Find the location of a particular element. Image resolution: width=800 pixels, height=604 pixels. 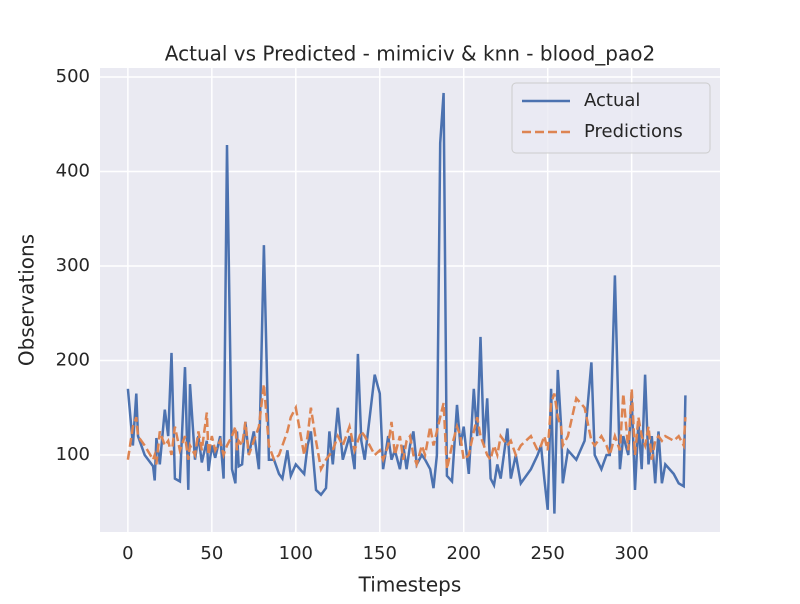

x-tick-label: 0 is located at coordinates (127, 553).